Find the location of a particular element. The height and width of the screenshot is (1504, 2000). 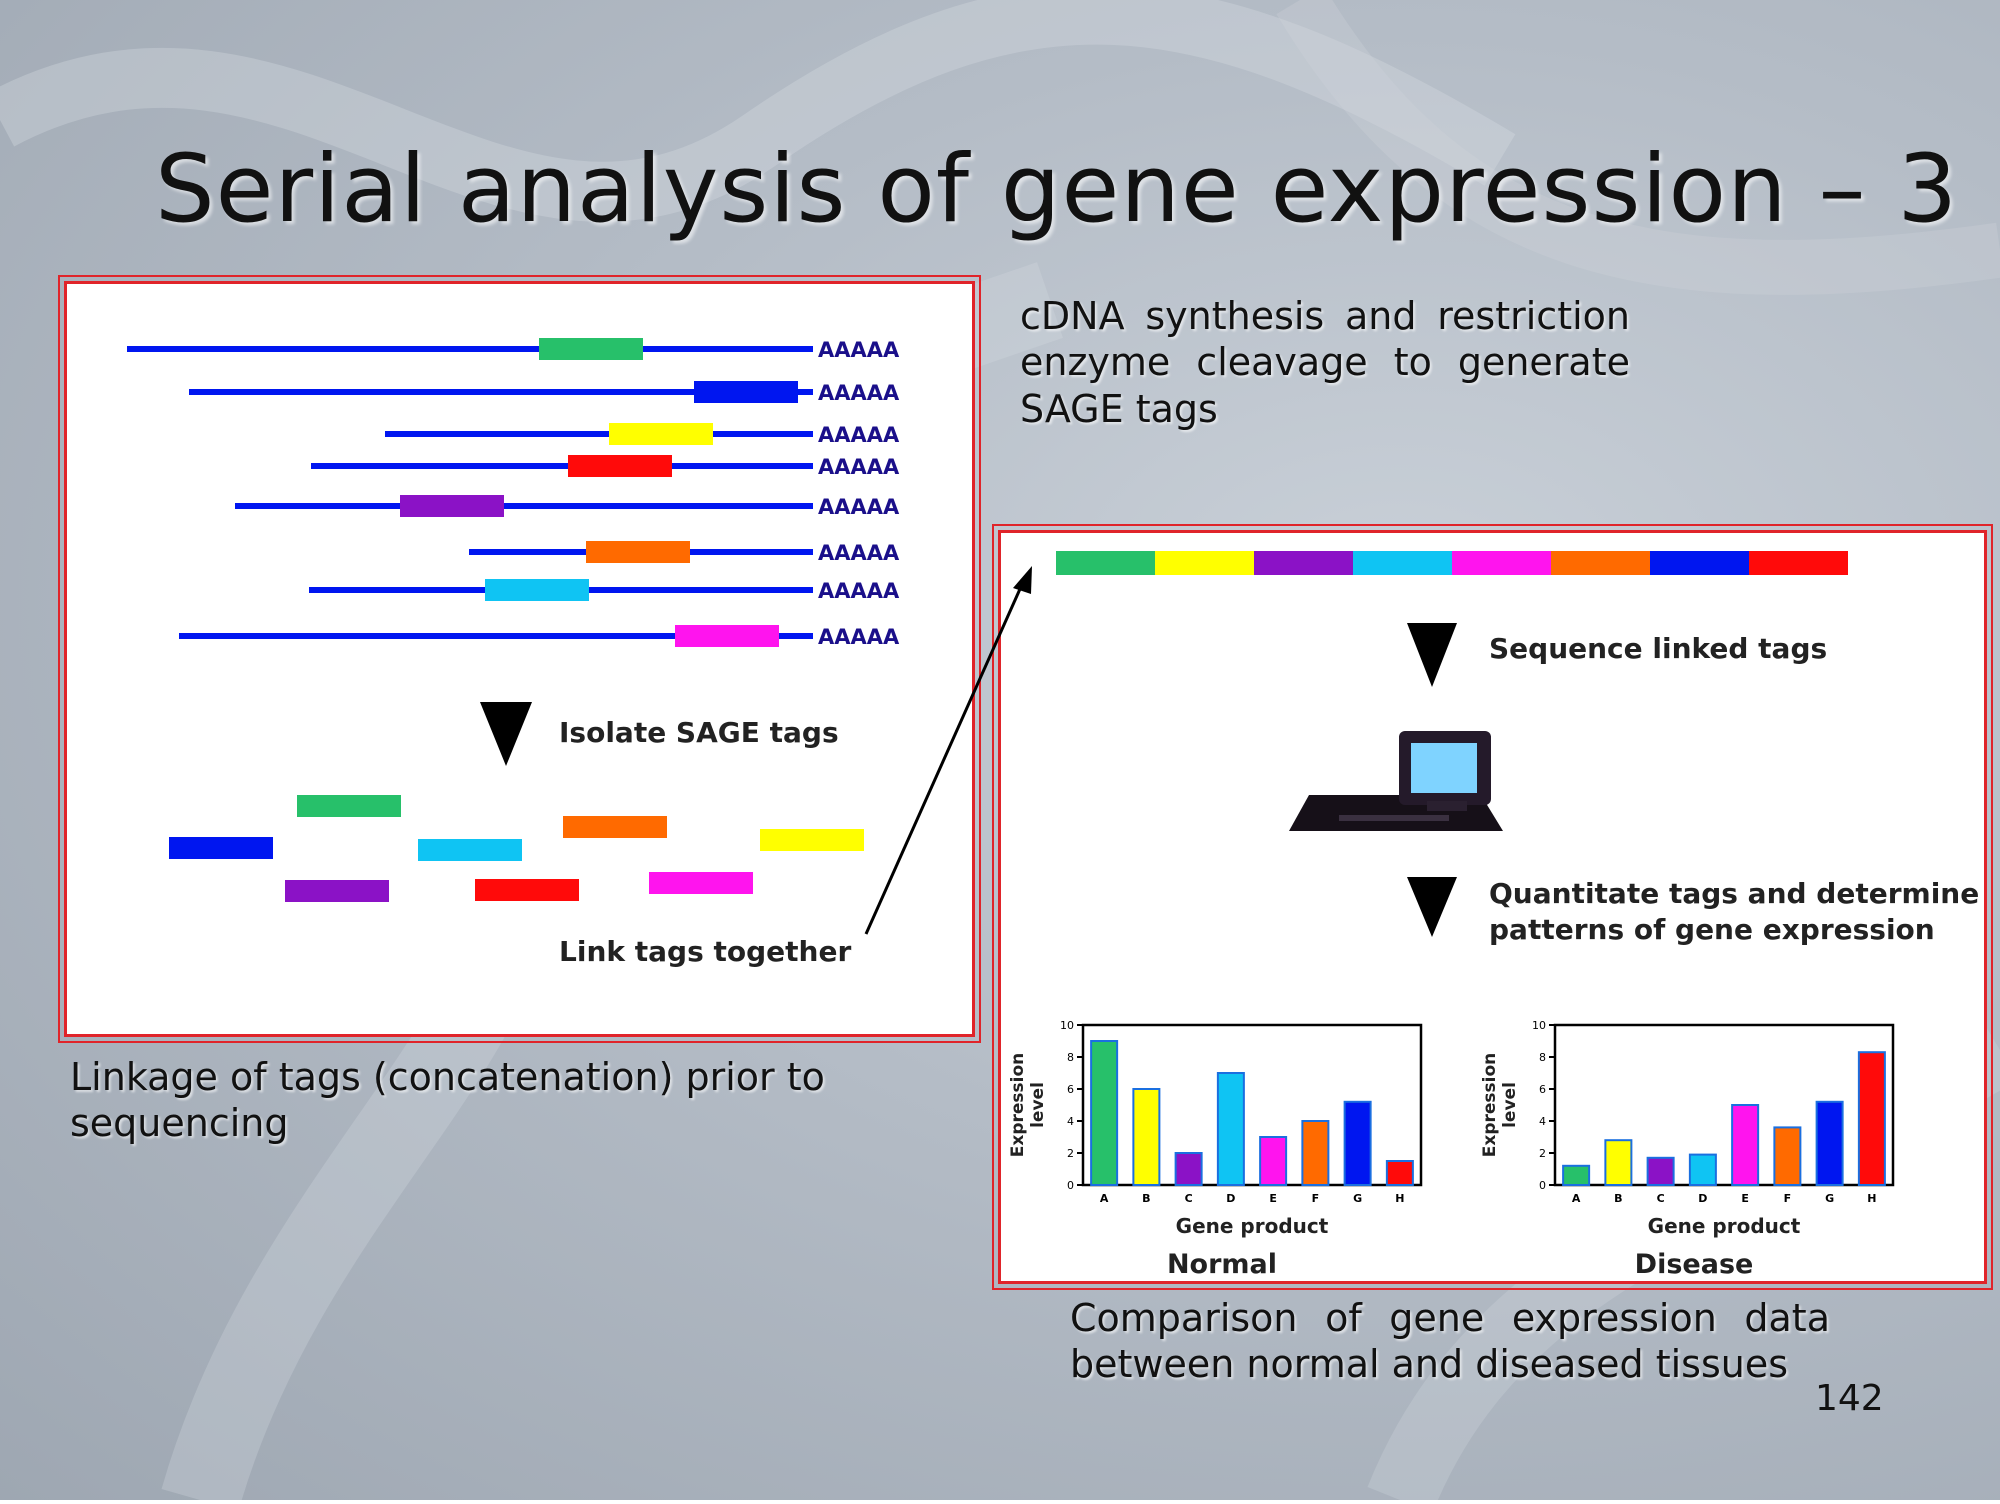

x-axis-label: Gene product is located at coordinates (1252, 1226).